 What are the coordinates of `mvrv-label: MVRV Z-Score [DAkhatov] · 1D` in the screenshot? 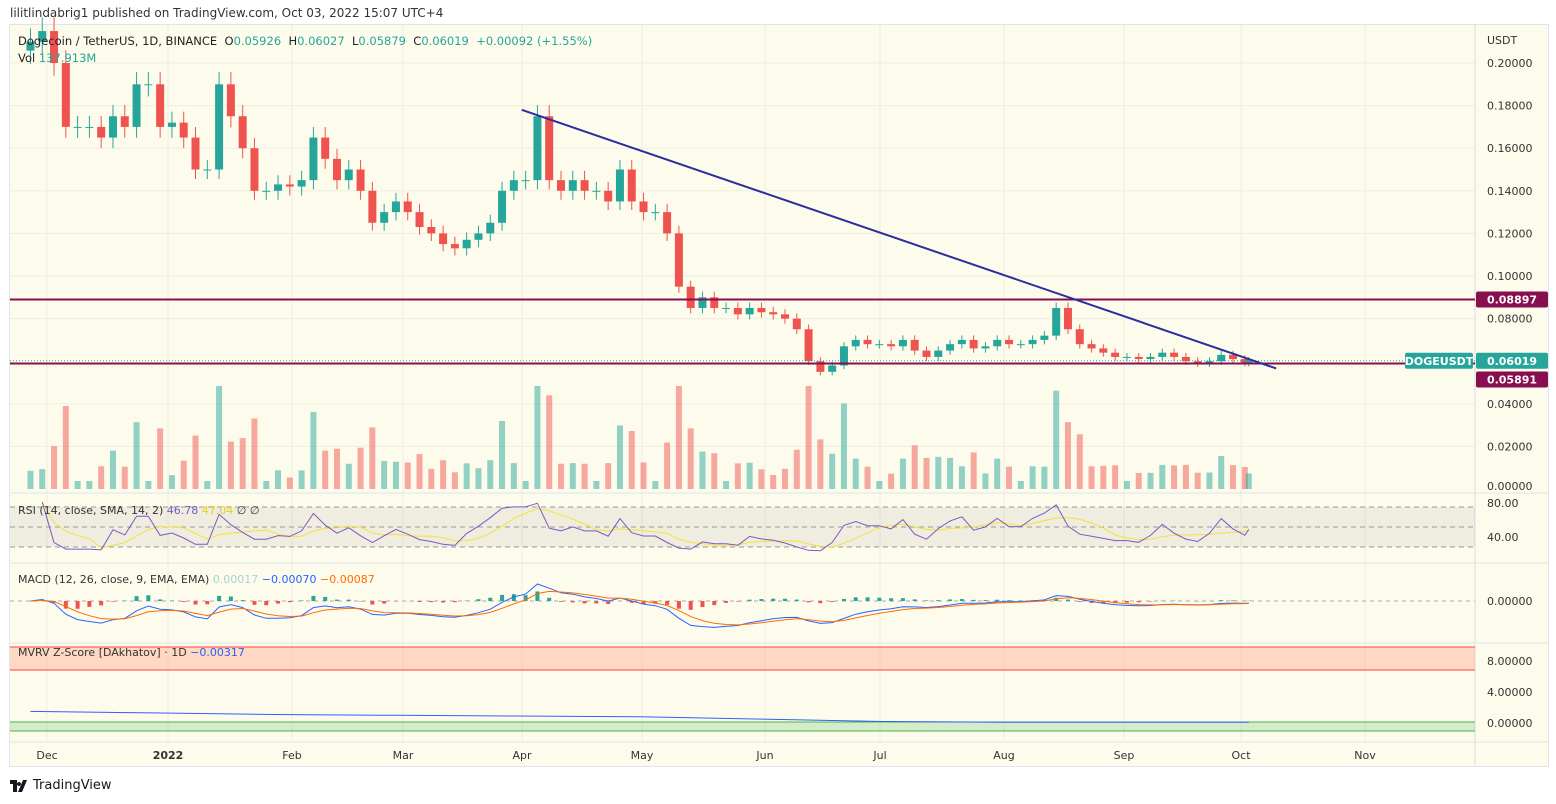 It's located at (102, 652).